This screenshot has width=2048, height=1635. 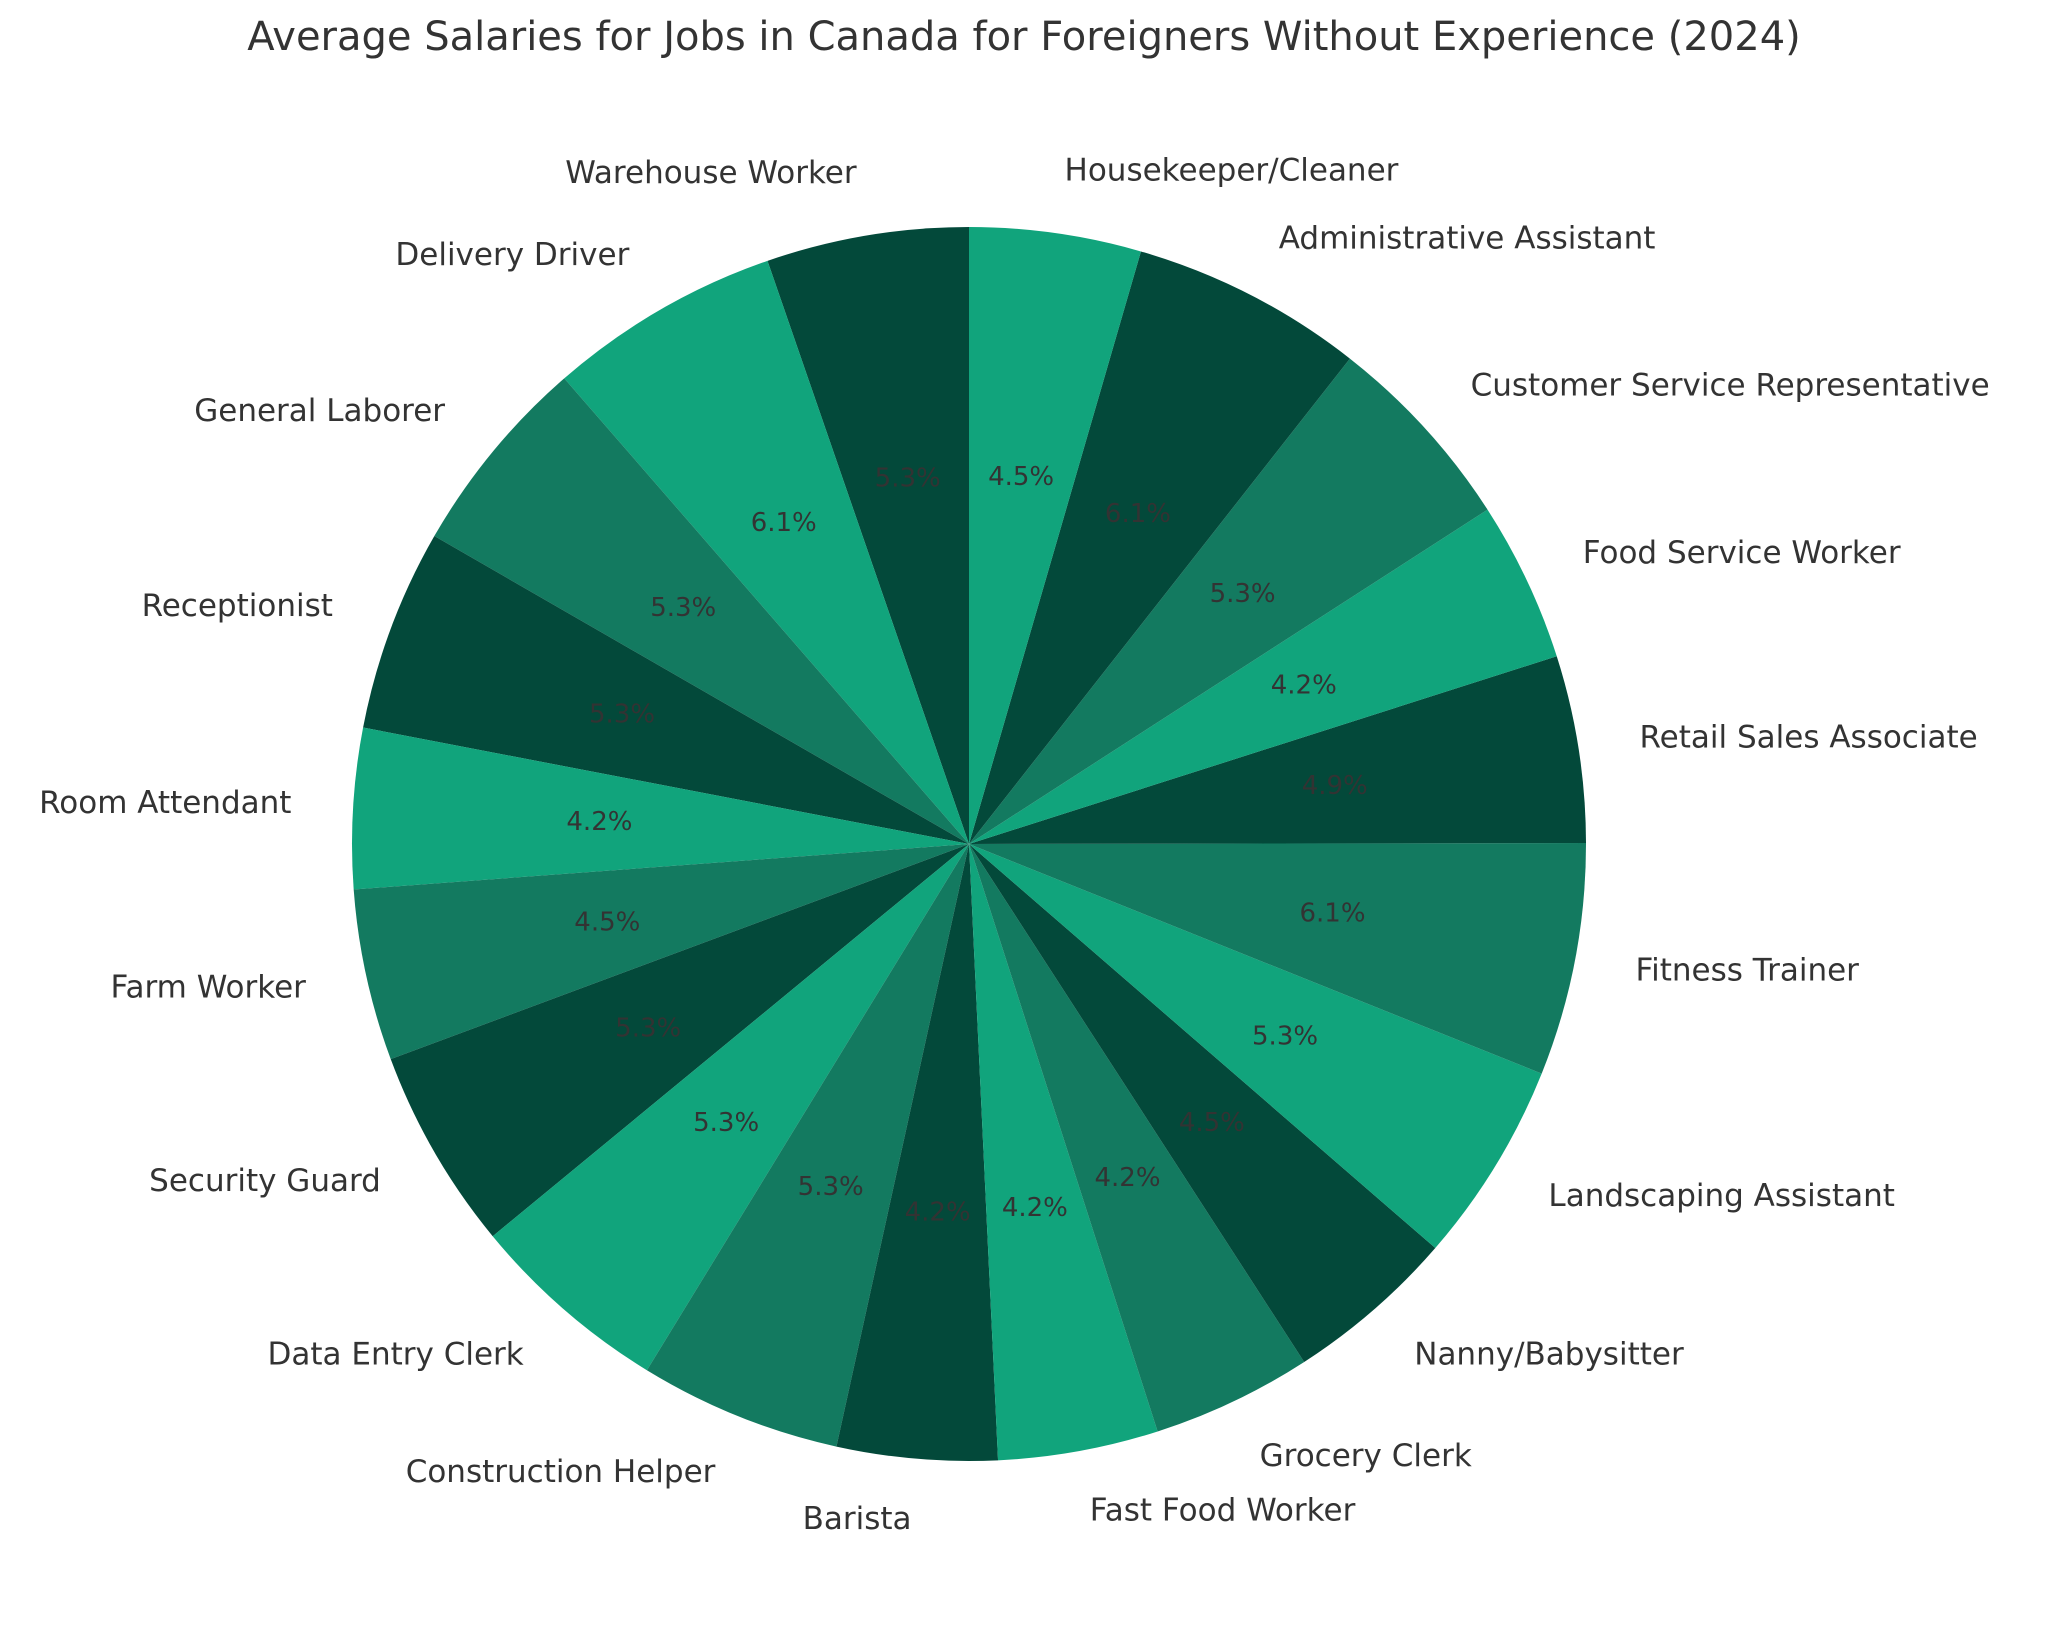 I want to click on pie-slice-fitness-trainer, so click(x=1277, y=958).